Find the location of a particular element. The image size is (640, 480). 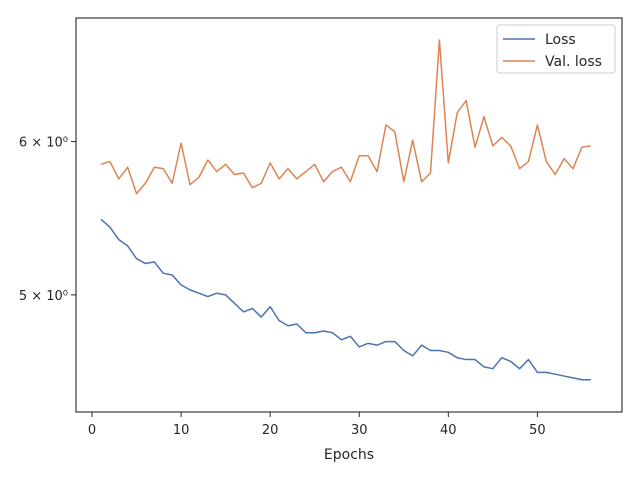

x-axis: 0 10 20 30 40 50 is located at coordinates (317, 425).